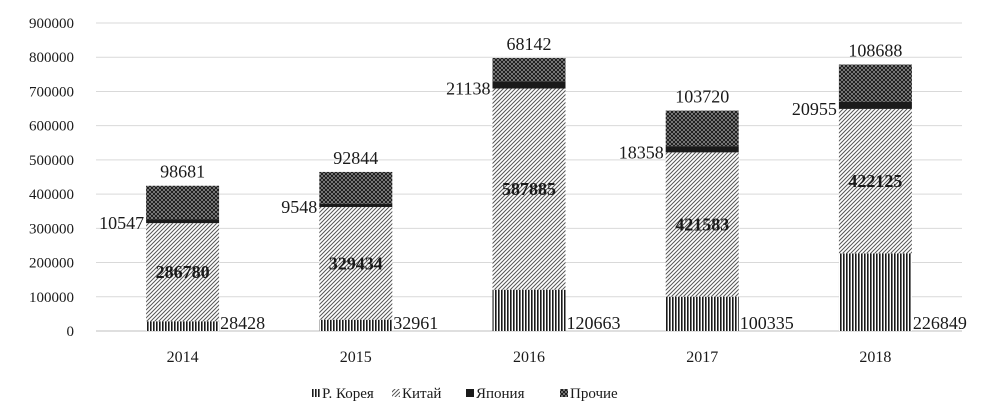  What do you see at coordinates (51, 58) in the screenshot?
I see `y-tick-label: 800000` at bounding box center [51, 58].